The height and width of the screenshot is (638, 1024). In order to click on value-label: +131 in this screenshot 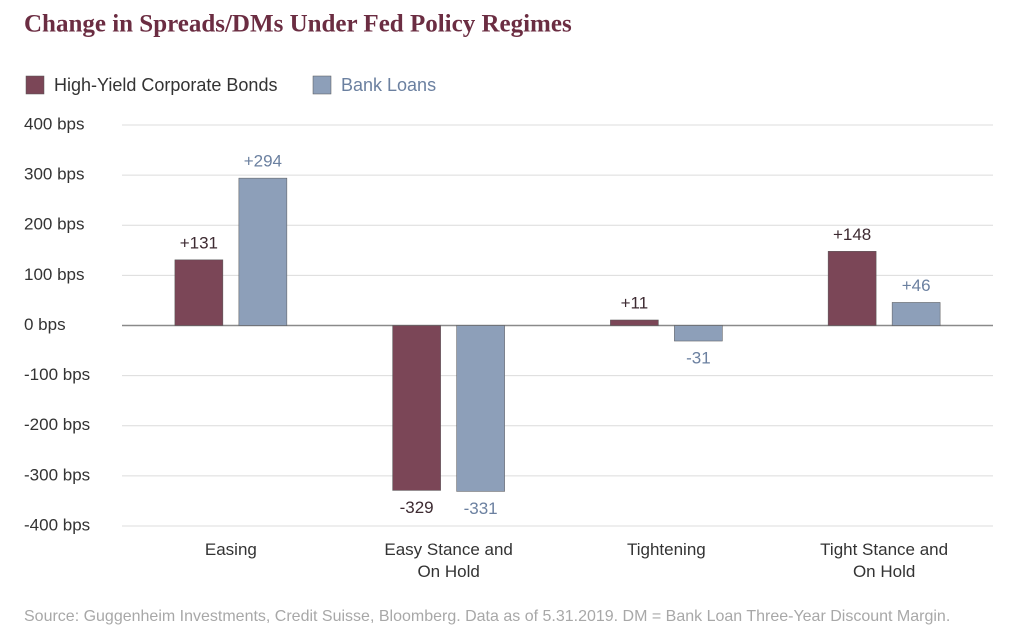, I will do `click(199, 242)`.